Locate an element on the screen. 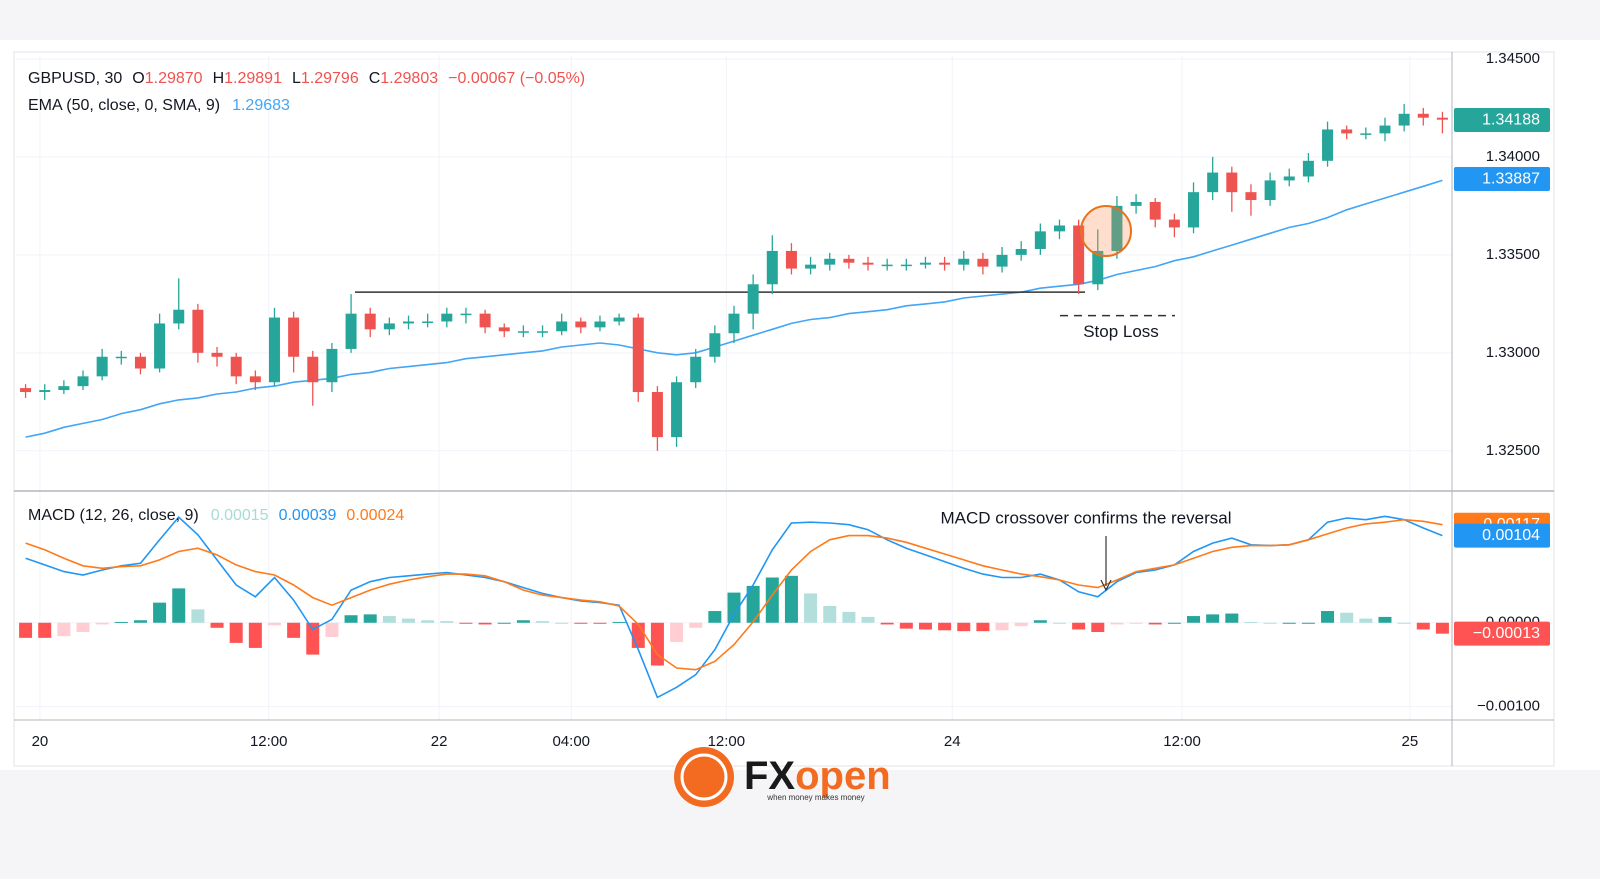 This screenshot has height=879, width=1600. x-tick-label: 22 is located at coordinates (439, 741).